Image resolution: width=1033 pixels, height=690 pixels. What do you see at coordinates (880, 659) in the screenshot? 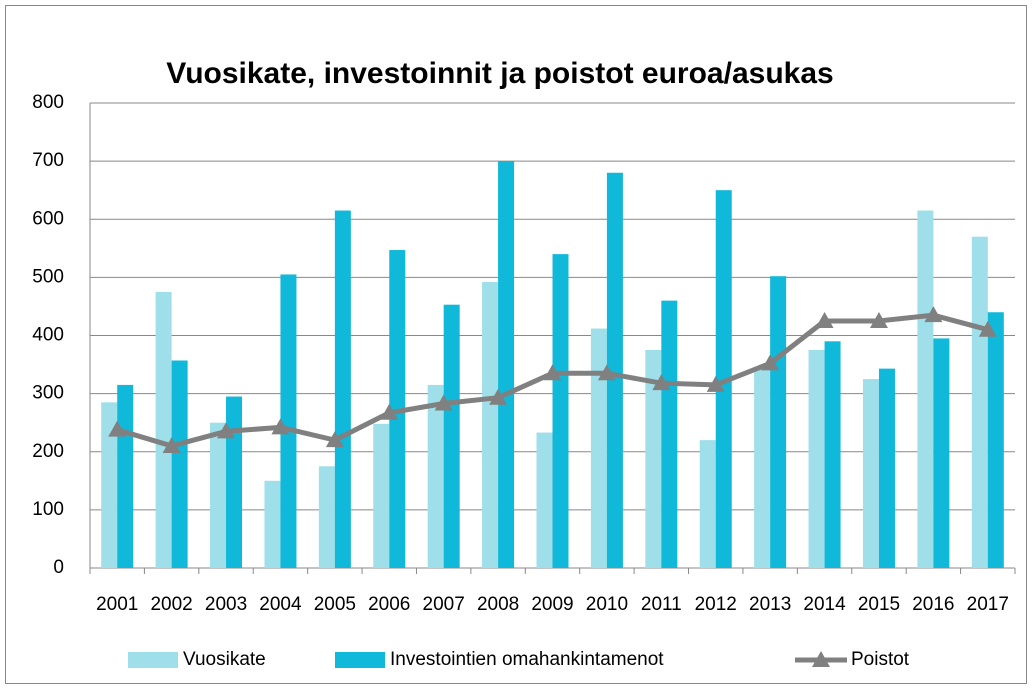
I see `legend-label: Poistot` at bounding box center [880, 659].